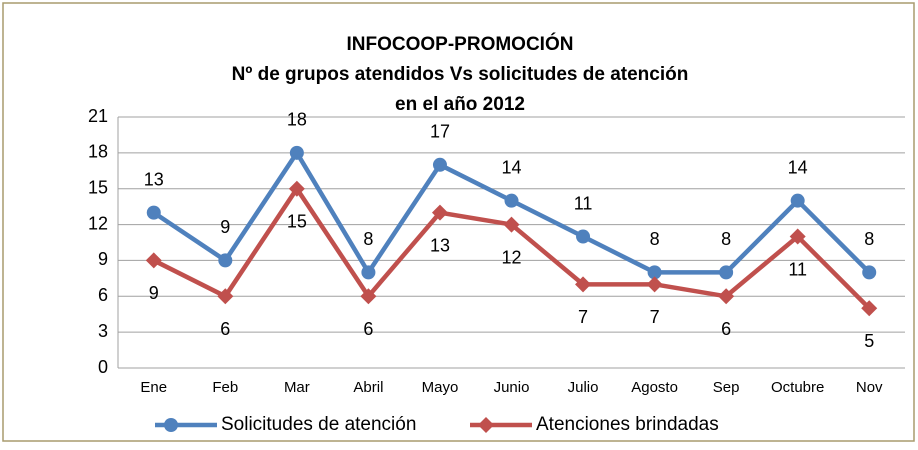  I want to click on x-tick-label: Junio, so click(512, 387).